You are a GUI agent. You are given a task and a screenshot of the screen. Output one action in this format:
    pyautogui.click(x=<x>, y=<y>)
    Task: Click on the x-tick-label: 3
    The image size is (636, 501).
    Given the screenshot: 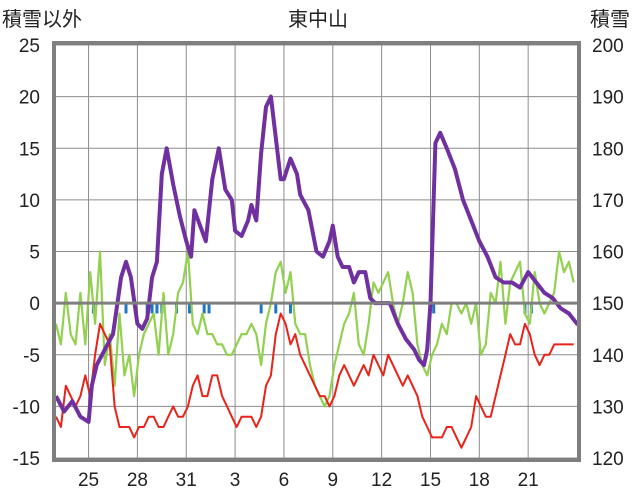 What is the action you would take?
    pyautogui.click(x=235, y=480)
    